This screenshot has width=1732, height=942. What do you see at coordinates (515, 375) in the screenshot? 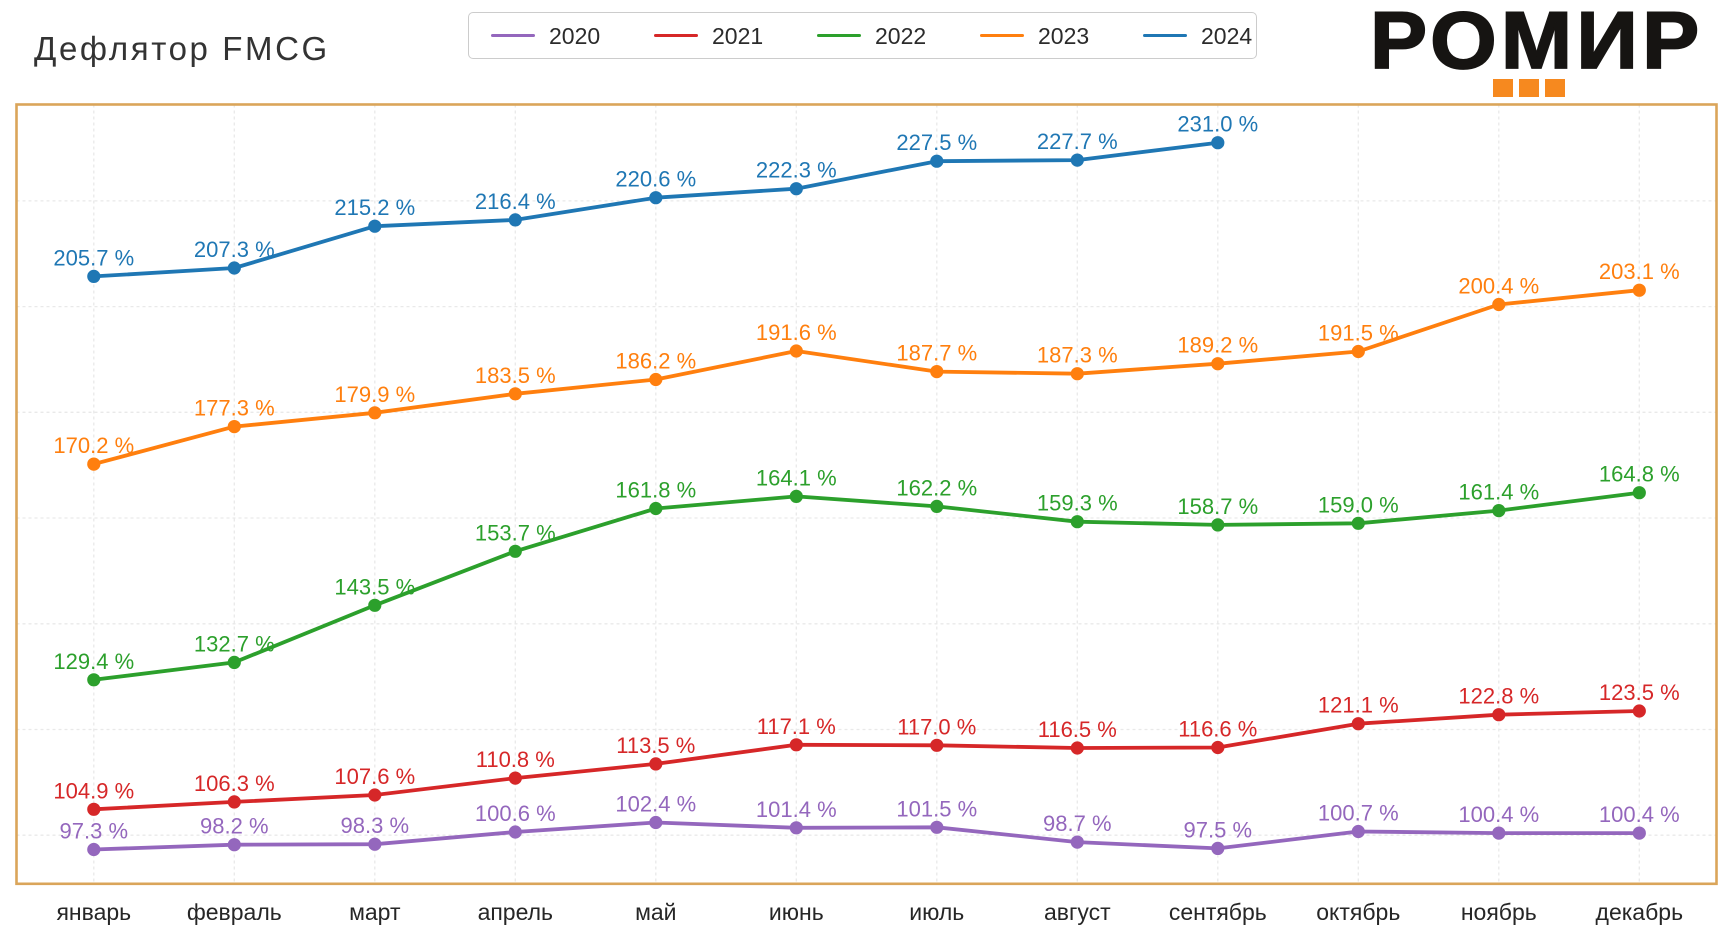
I see `svg-text: 183.5 %` at bounding box center [515, 375].